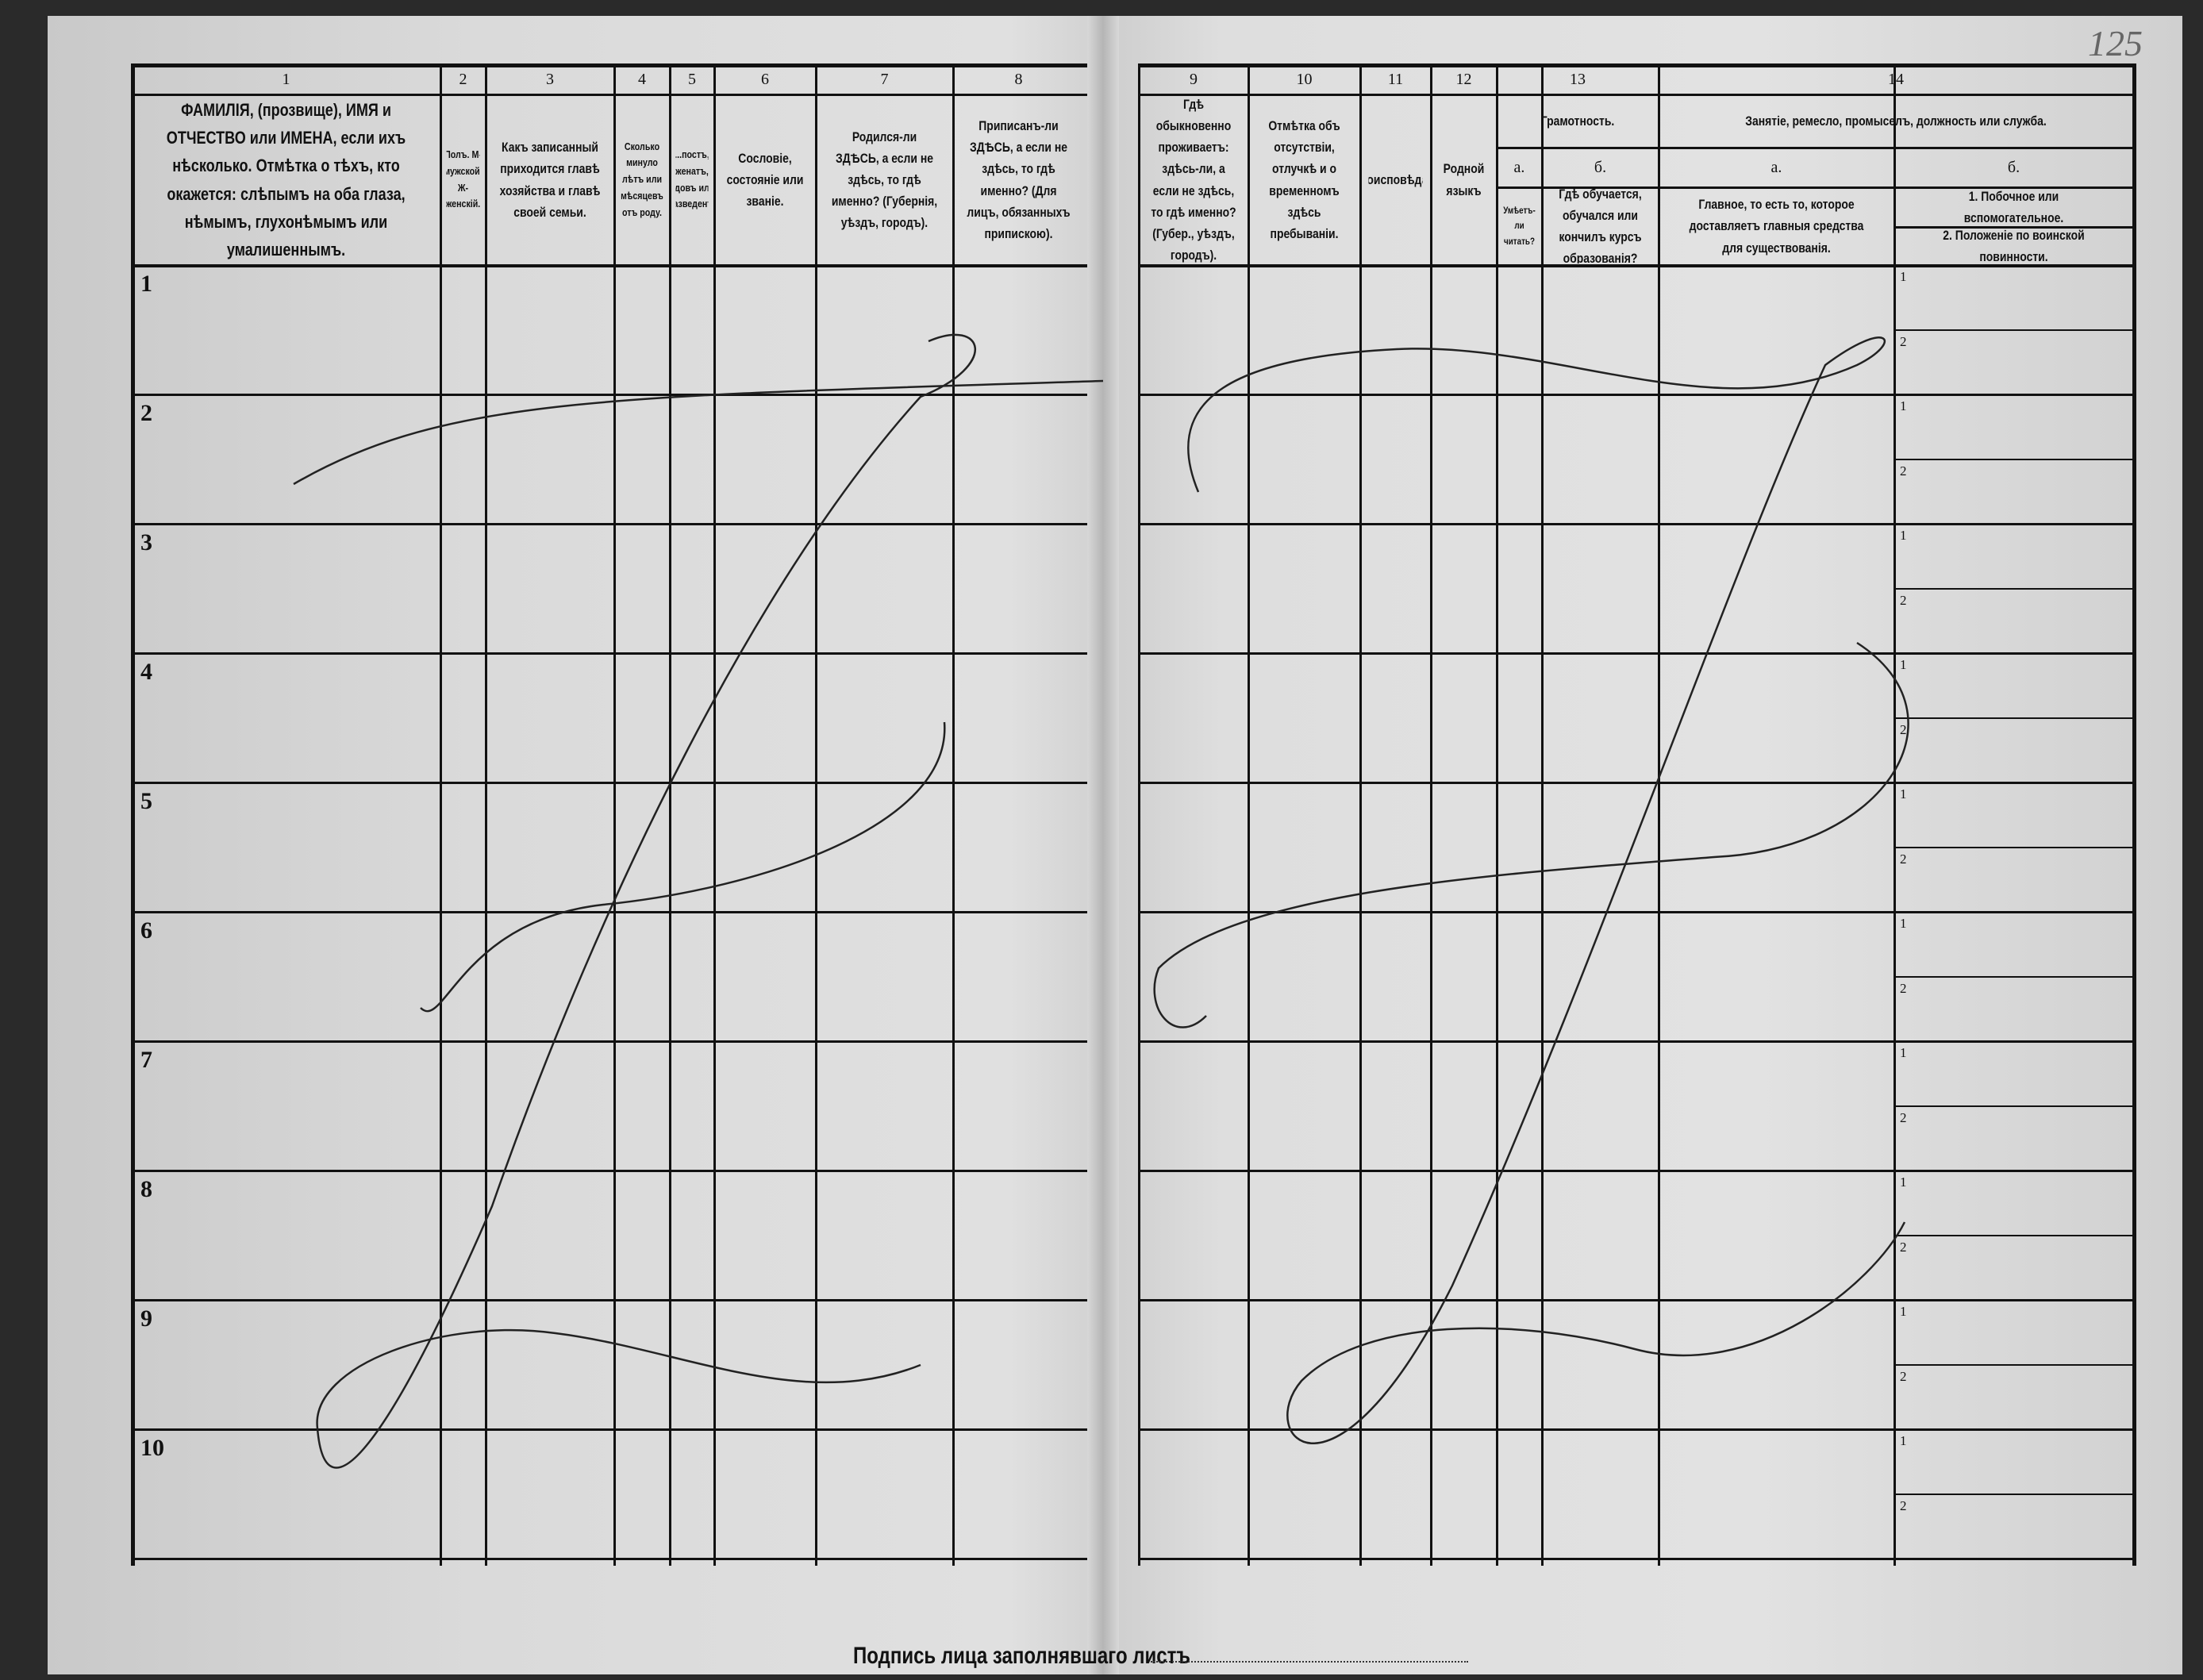 The width and height of the screenshot is (2203, 1680). I want to click on column-number: 7, so click(884, 79).